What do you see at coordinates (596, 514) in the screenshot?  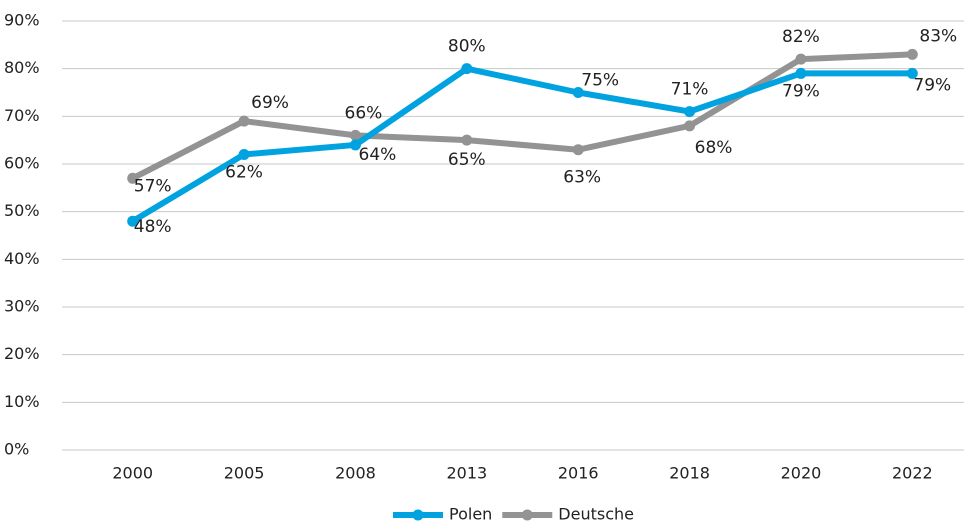 I see `legend-label: Deutsche` at bounding box center [596, 514].